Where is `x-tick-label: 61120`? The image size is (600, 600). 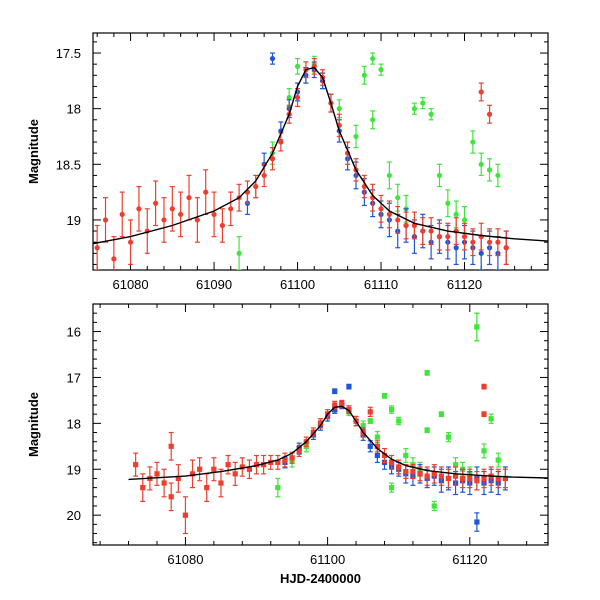
x-tick-label: 61120 is located at coordinates (469, 559).